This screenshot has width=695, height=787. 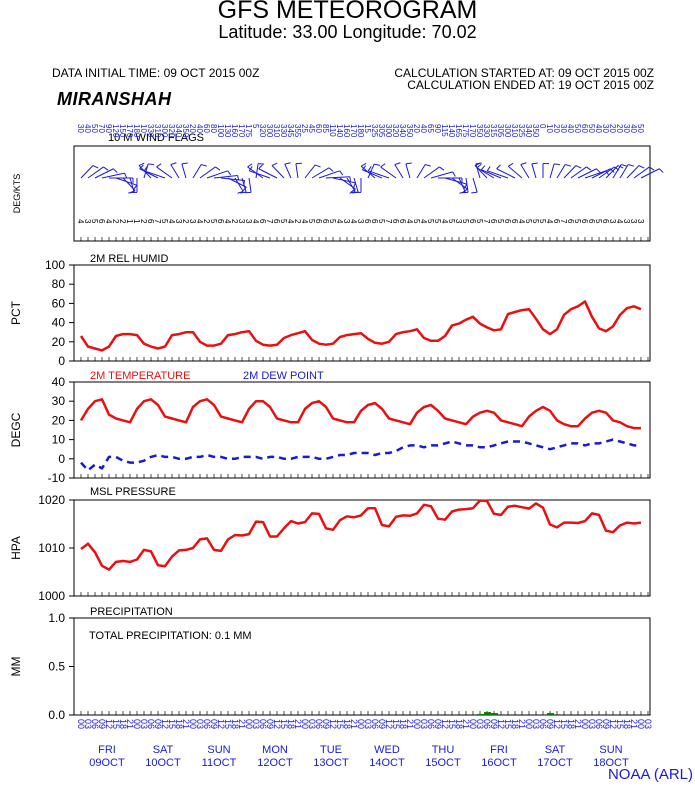 What do you see at coordinates (458, 131) in the screenshot?
I see `wind-direction-label: 165` at bounding box center [458, 131].